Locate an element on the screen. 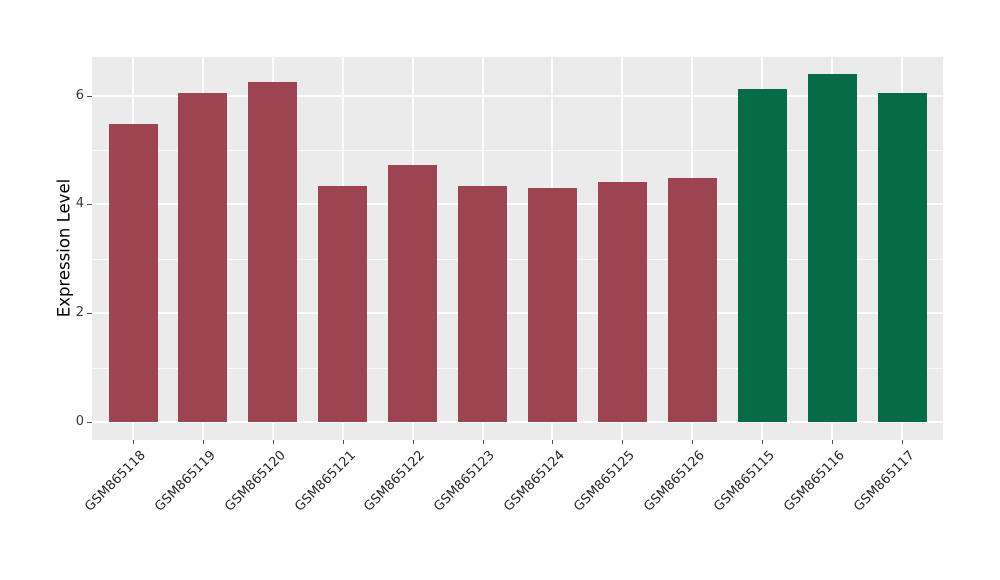  bar-GSM865125 is located at coordinates (622, 301).